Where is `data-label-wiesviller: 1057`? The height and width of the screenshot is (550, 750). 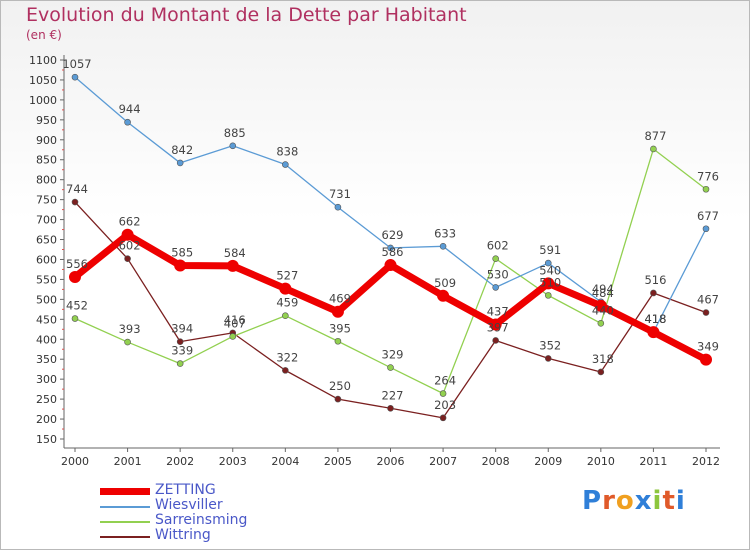 data-label-wiesviller: 1057 is located at coordinates (76, 64).